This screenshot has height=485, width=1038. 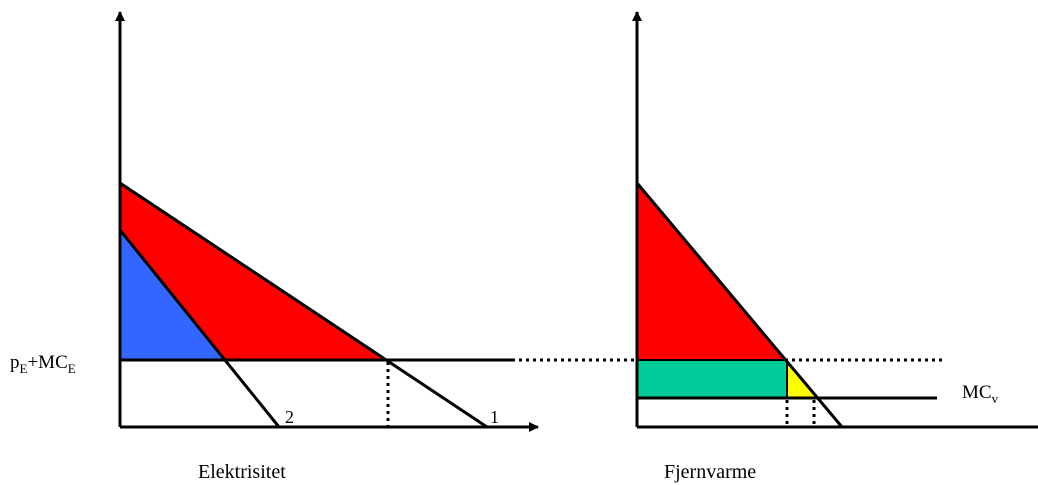 I want to click on price-label-electricity: pE+MCE, so click(x=43, y=364).